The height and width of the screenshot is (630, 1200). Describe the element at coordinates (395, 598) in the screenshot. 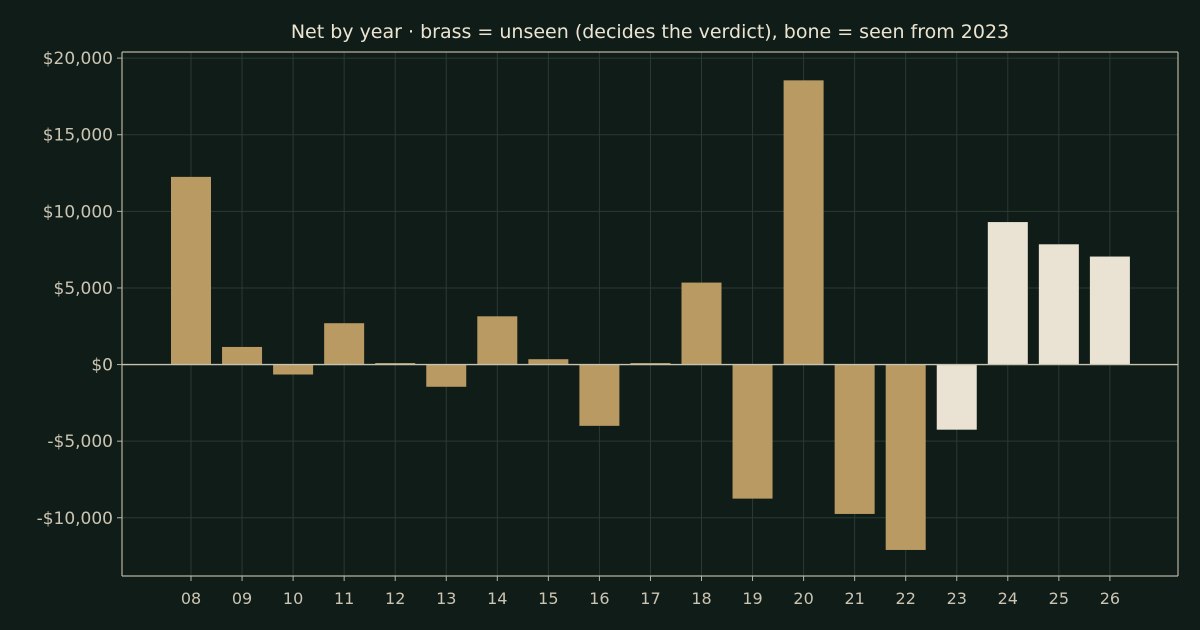

I see `x-tick-label: 12` at that location.